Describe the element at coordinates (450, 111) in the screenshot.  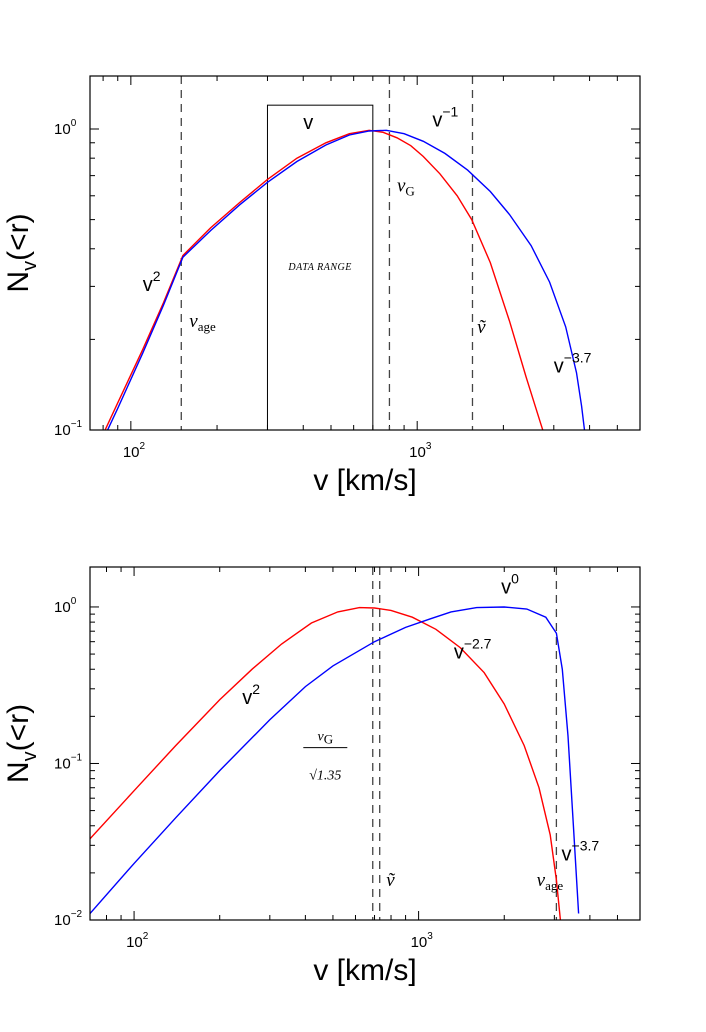
I see `annotation-sup: −1` at that location.